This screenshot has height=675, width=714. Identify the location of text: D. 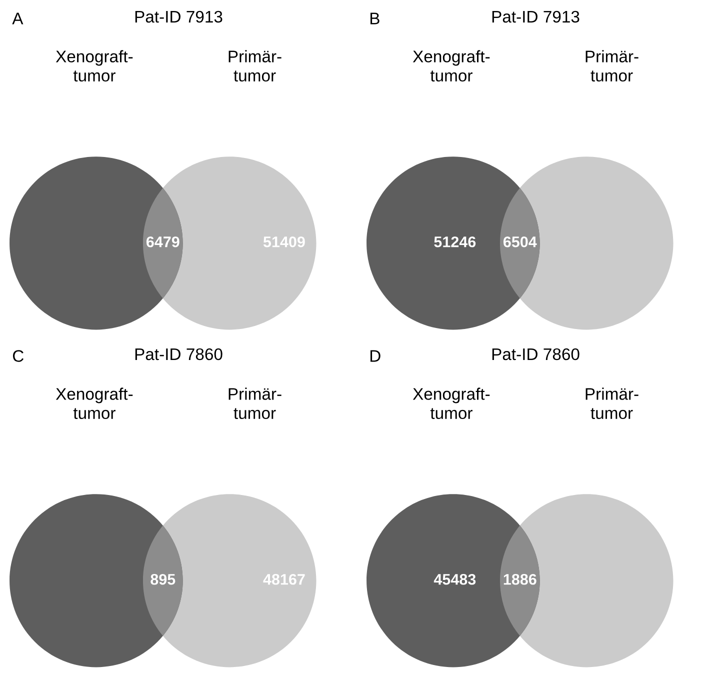
(375, 356).